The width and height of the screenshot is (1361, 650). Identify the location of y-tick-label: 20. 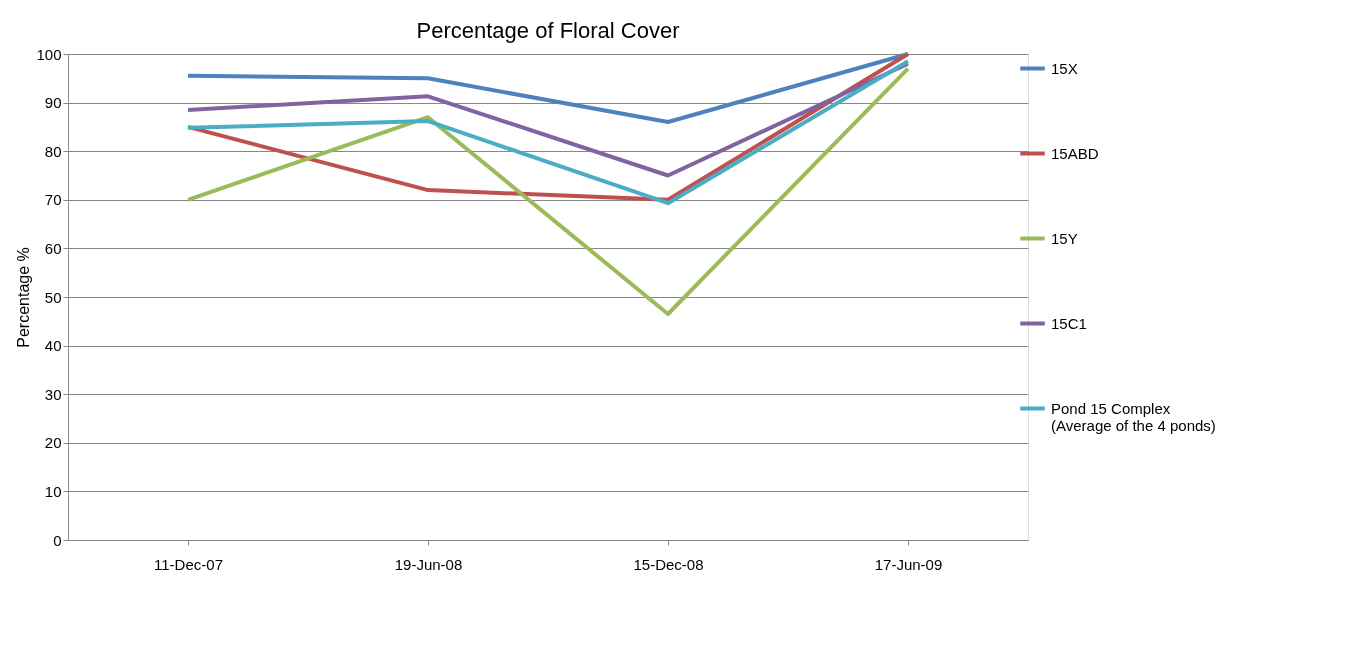
(53, 443).